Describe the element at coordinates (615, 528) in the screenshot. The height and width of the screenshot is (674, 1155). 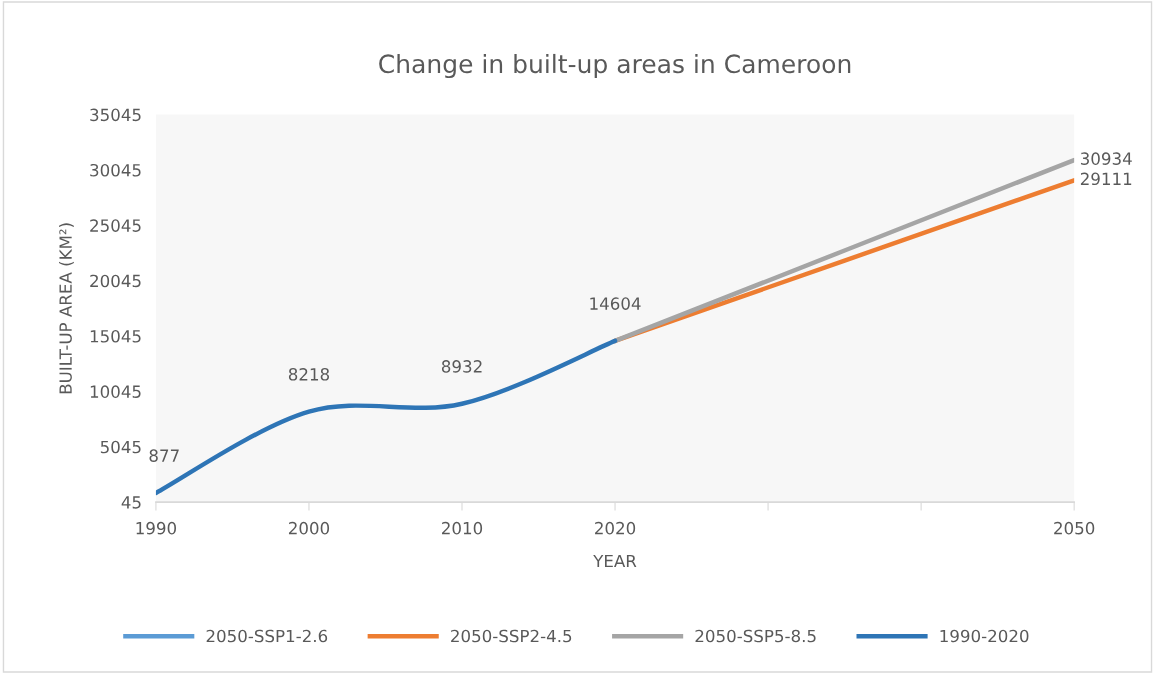
I see `x-tick-label: 2020` at that location.